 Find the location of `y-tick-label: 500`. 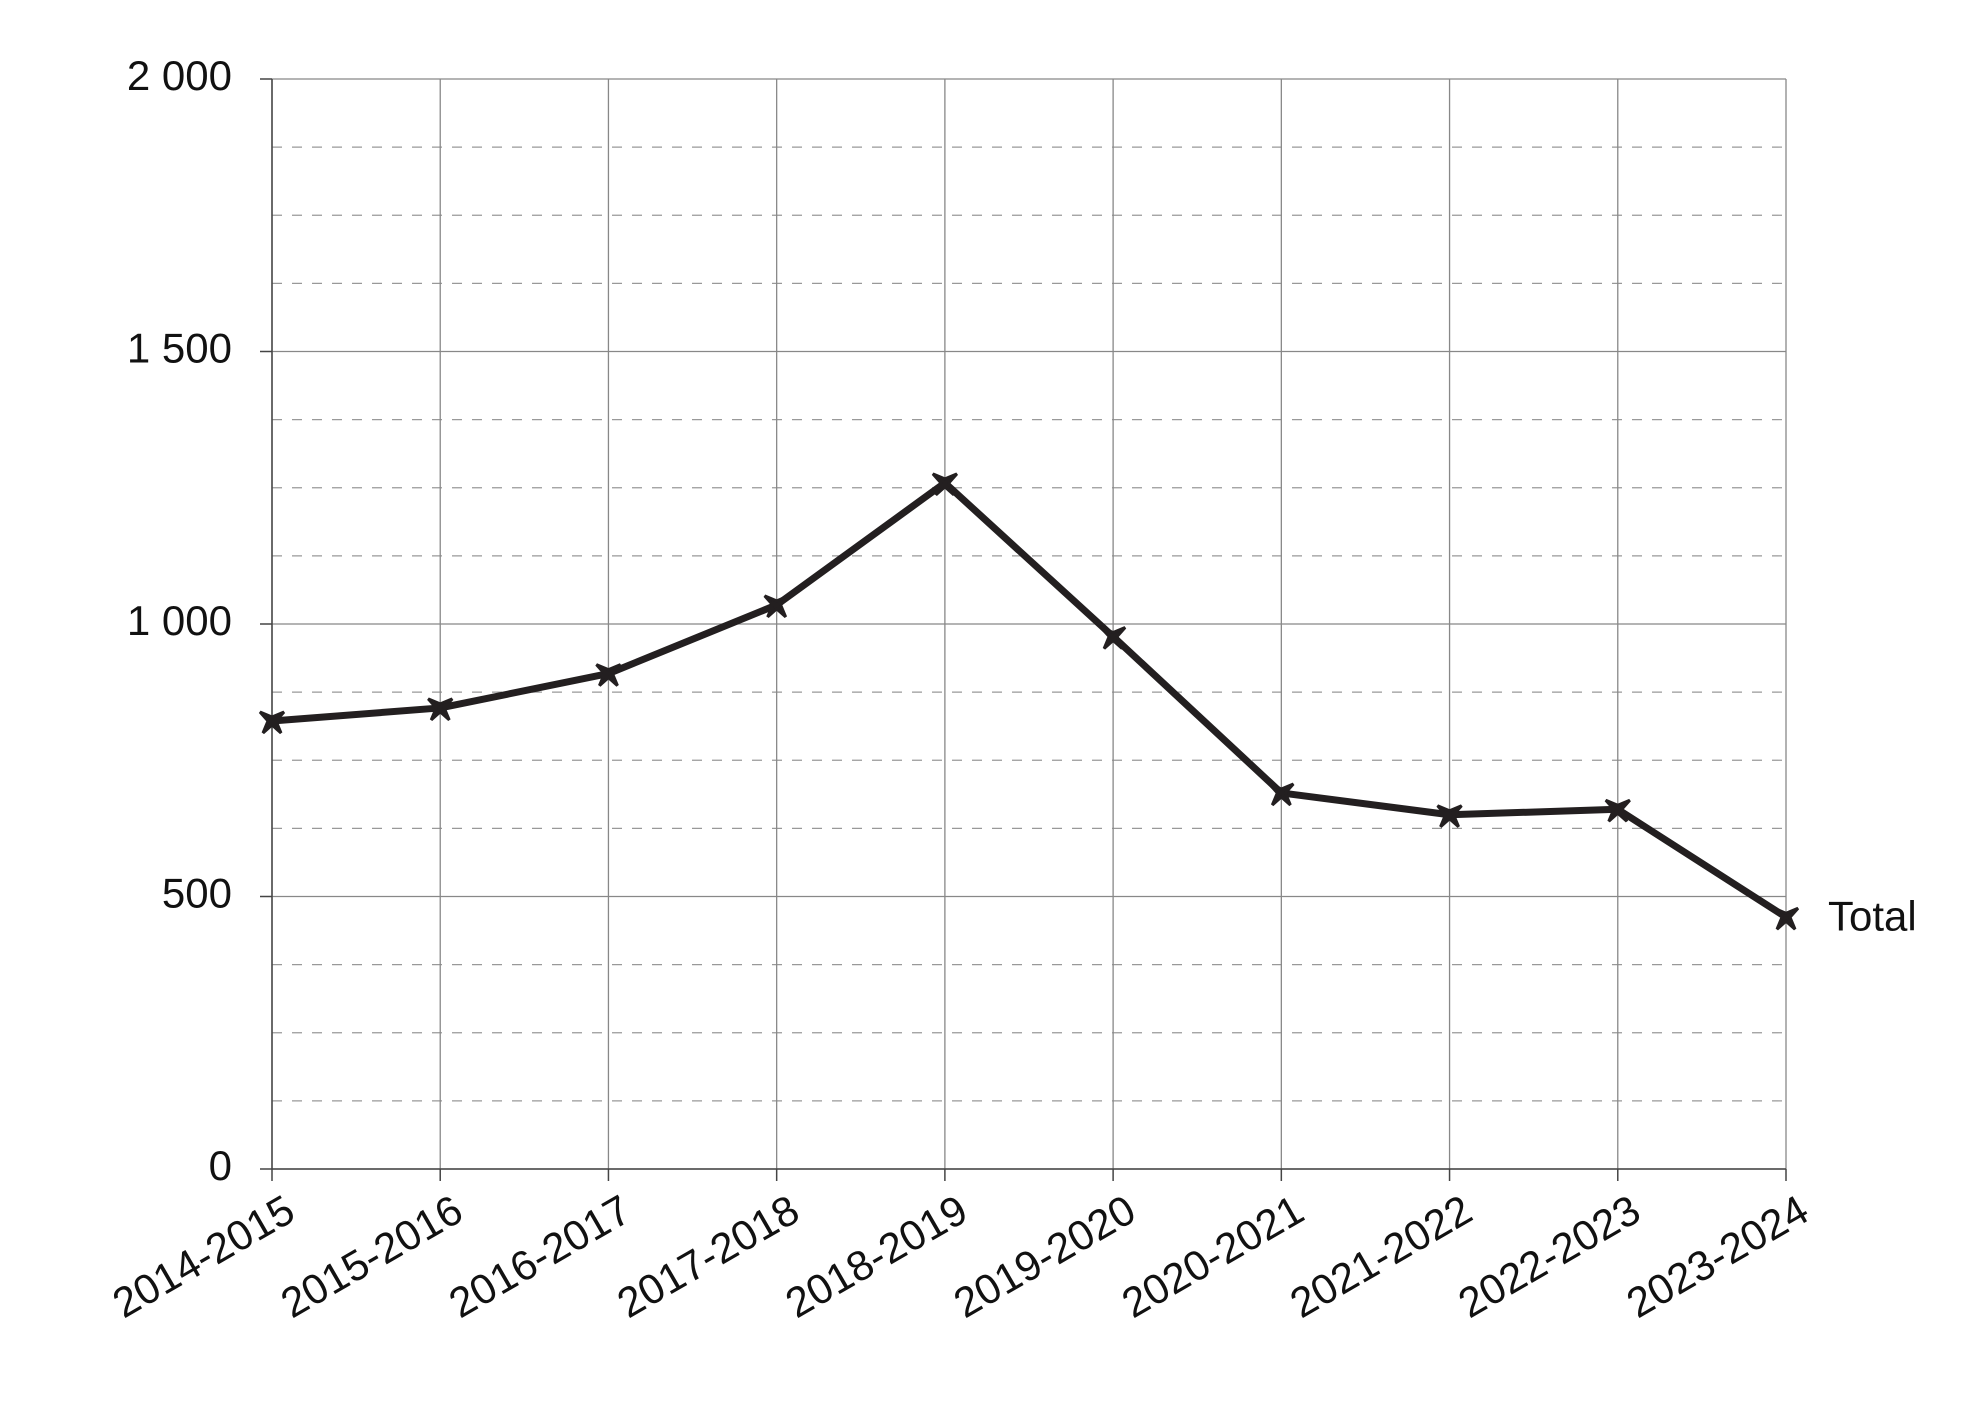

y-tick-label: 500 is located at coordinates (197, 893).